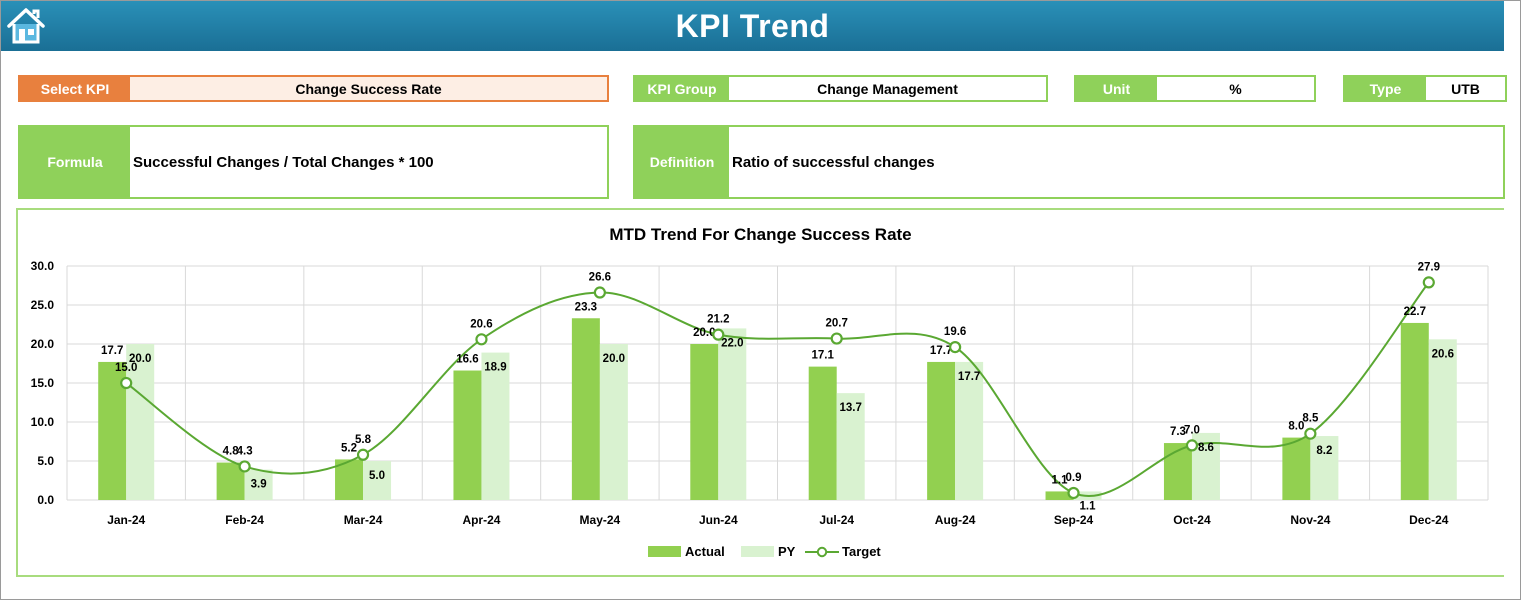 The height and width of the screenshot is (600, 1521). What do you see at coordinates (495, 368) in the screenshot?
I see `py-data-label: 18.9` at bounding box center [495, 368].